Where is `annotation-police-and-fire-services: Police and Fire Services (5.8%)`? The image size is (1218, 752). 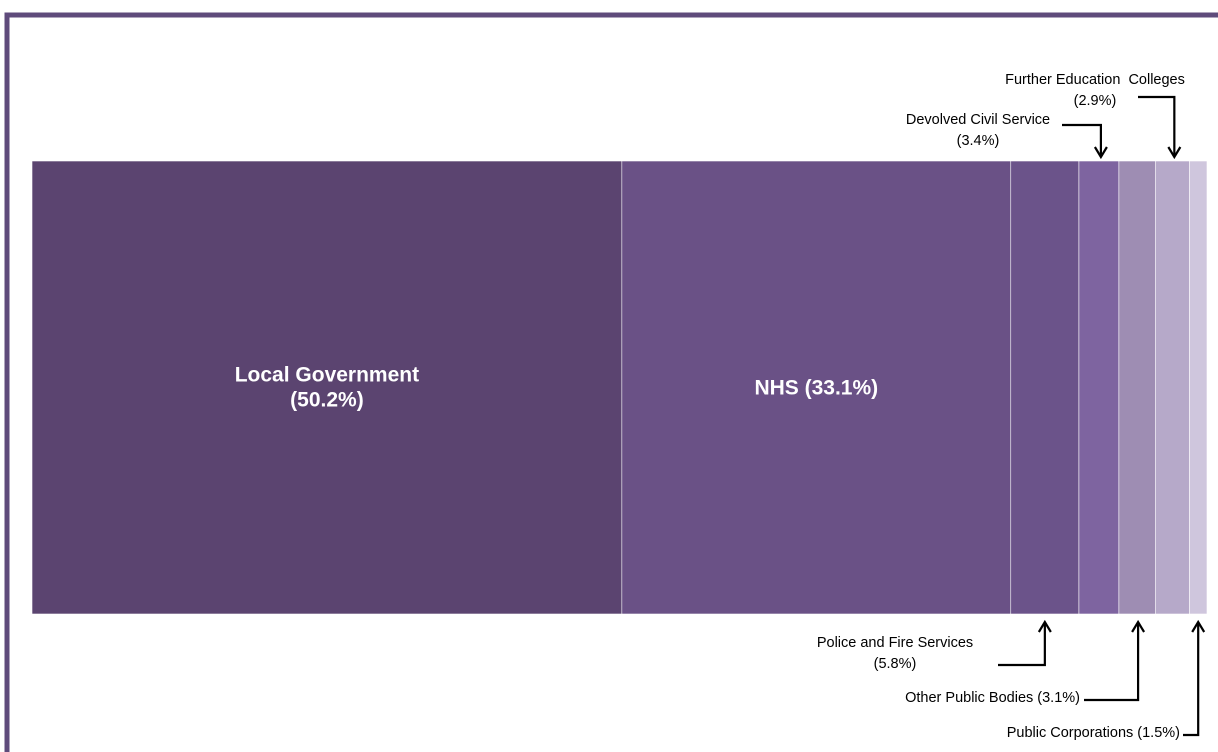
annotation-police-and-fire-services: Police and Fire Services (5.8%) is located at coordinates (895, 653).